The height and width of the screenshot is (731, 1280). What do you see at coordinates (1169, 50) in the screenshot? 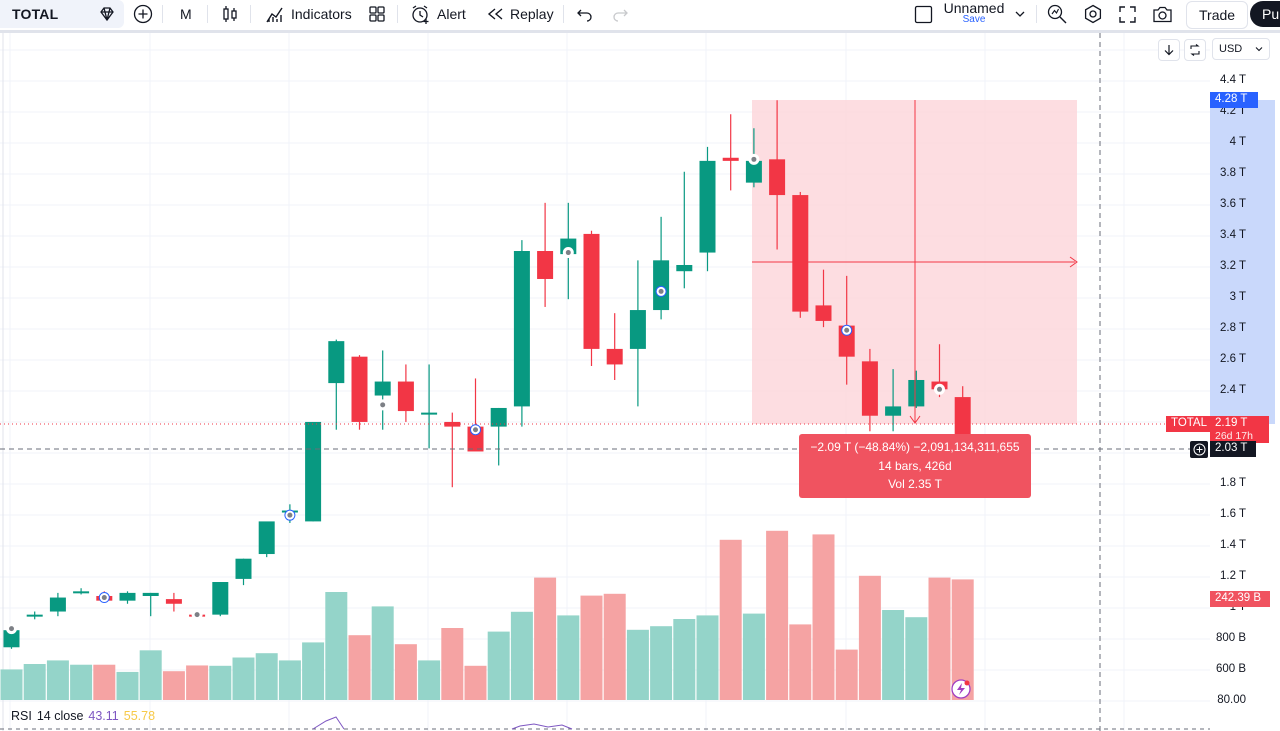
I see `scroll-down-icon` at bounding box center [1169, 50].